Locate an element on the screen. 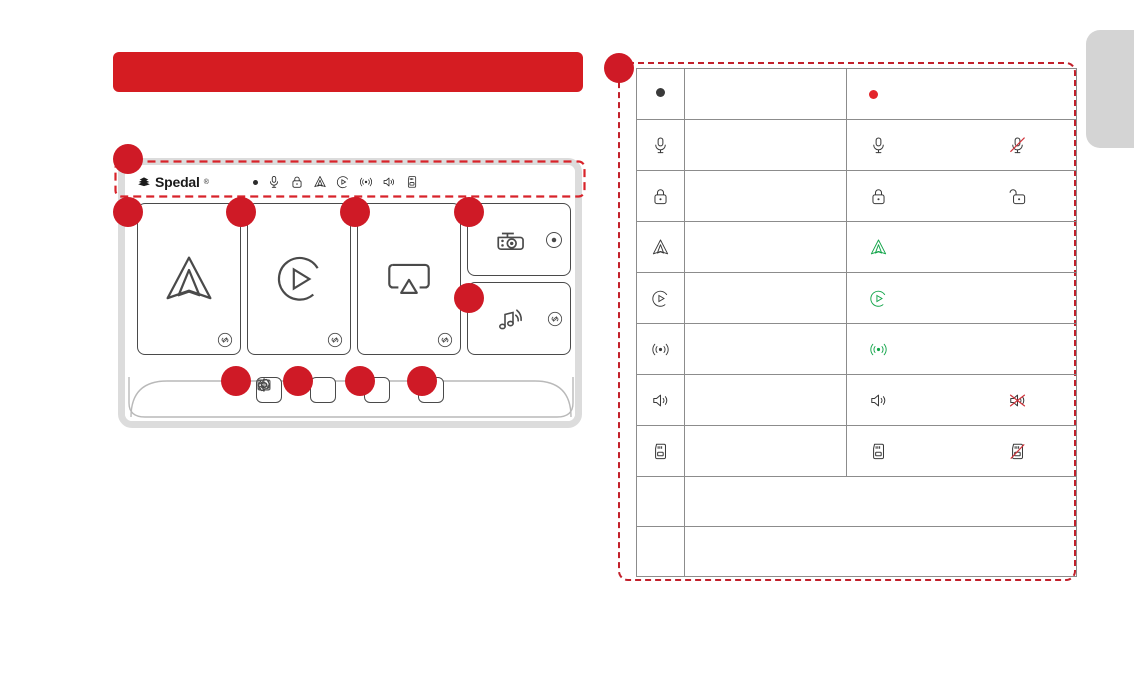 The width and height of the screenshot is (1134, 680). card-android-auto is located at coordinates (189, 279).